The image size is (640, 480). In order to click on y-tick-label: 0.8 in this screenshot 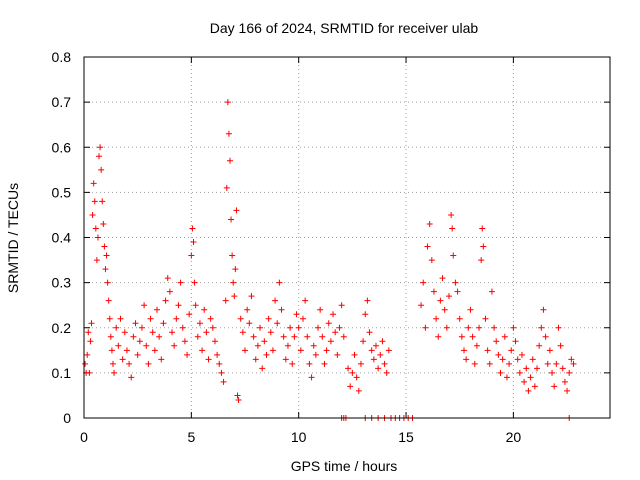, I will do `click(62, 57)`.